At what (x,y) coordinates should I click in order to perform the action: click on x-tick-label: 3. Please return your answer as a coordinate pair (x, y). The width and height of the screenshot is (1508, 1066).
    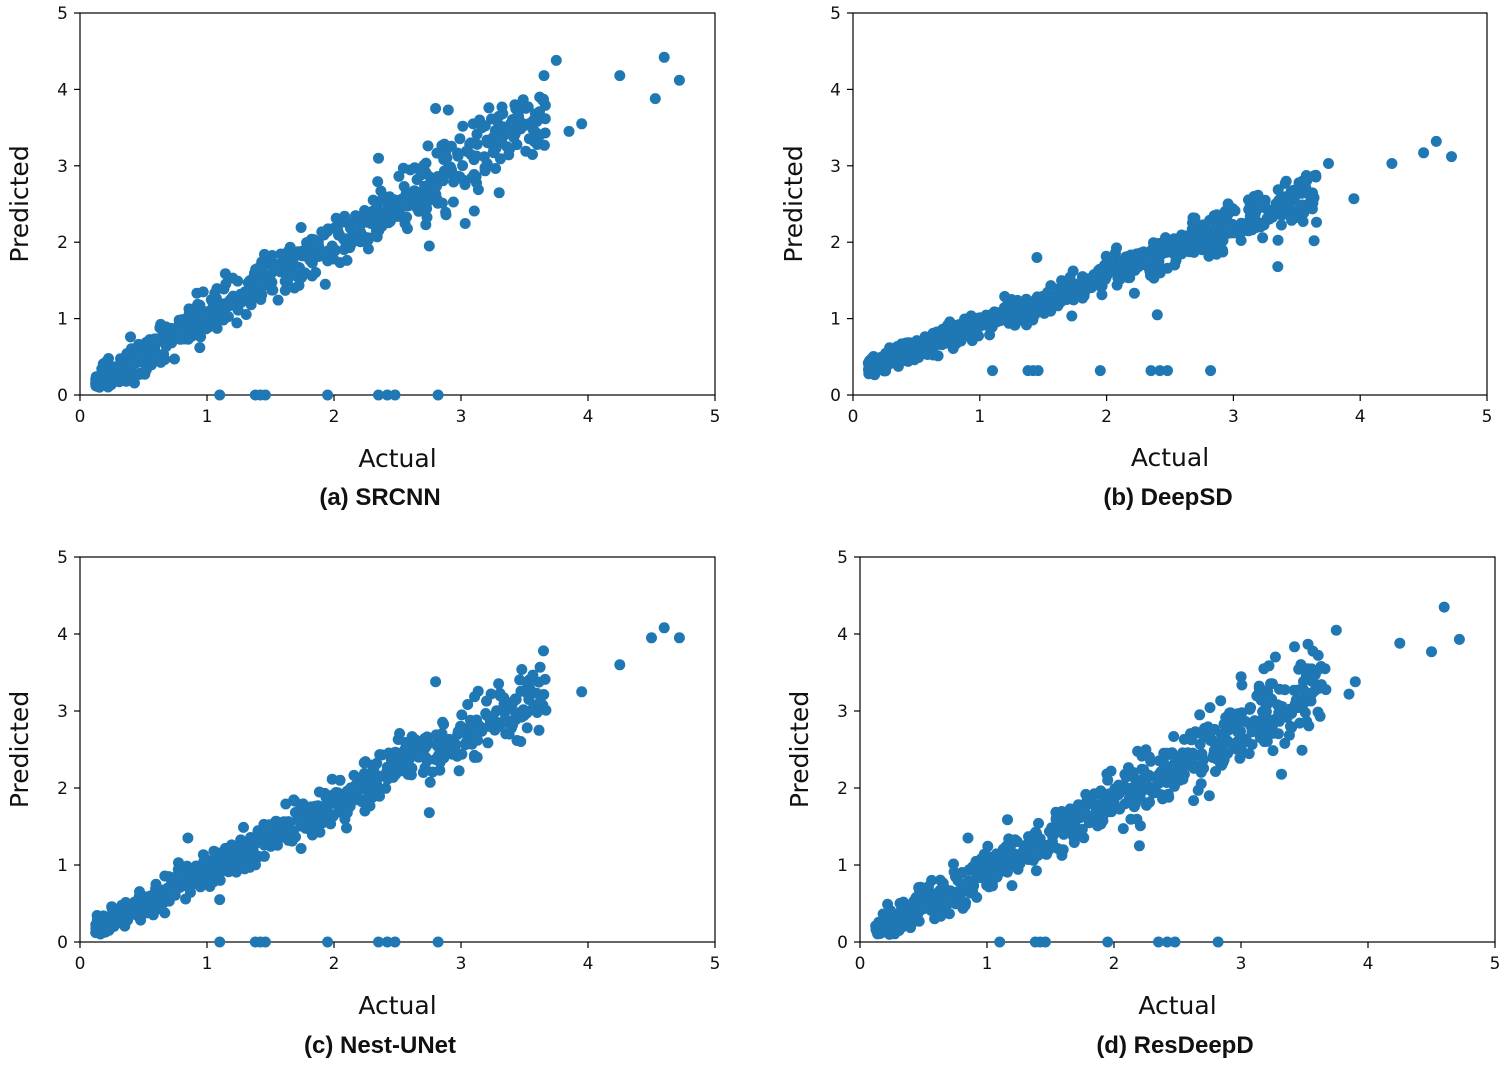
    Looking at the image, I should click on (461, 964).